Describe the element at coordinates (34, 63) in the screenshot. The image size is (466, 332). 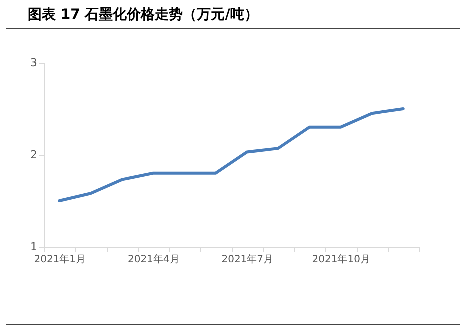
I see `y-tick-label: 3` at that location.